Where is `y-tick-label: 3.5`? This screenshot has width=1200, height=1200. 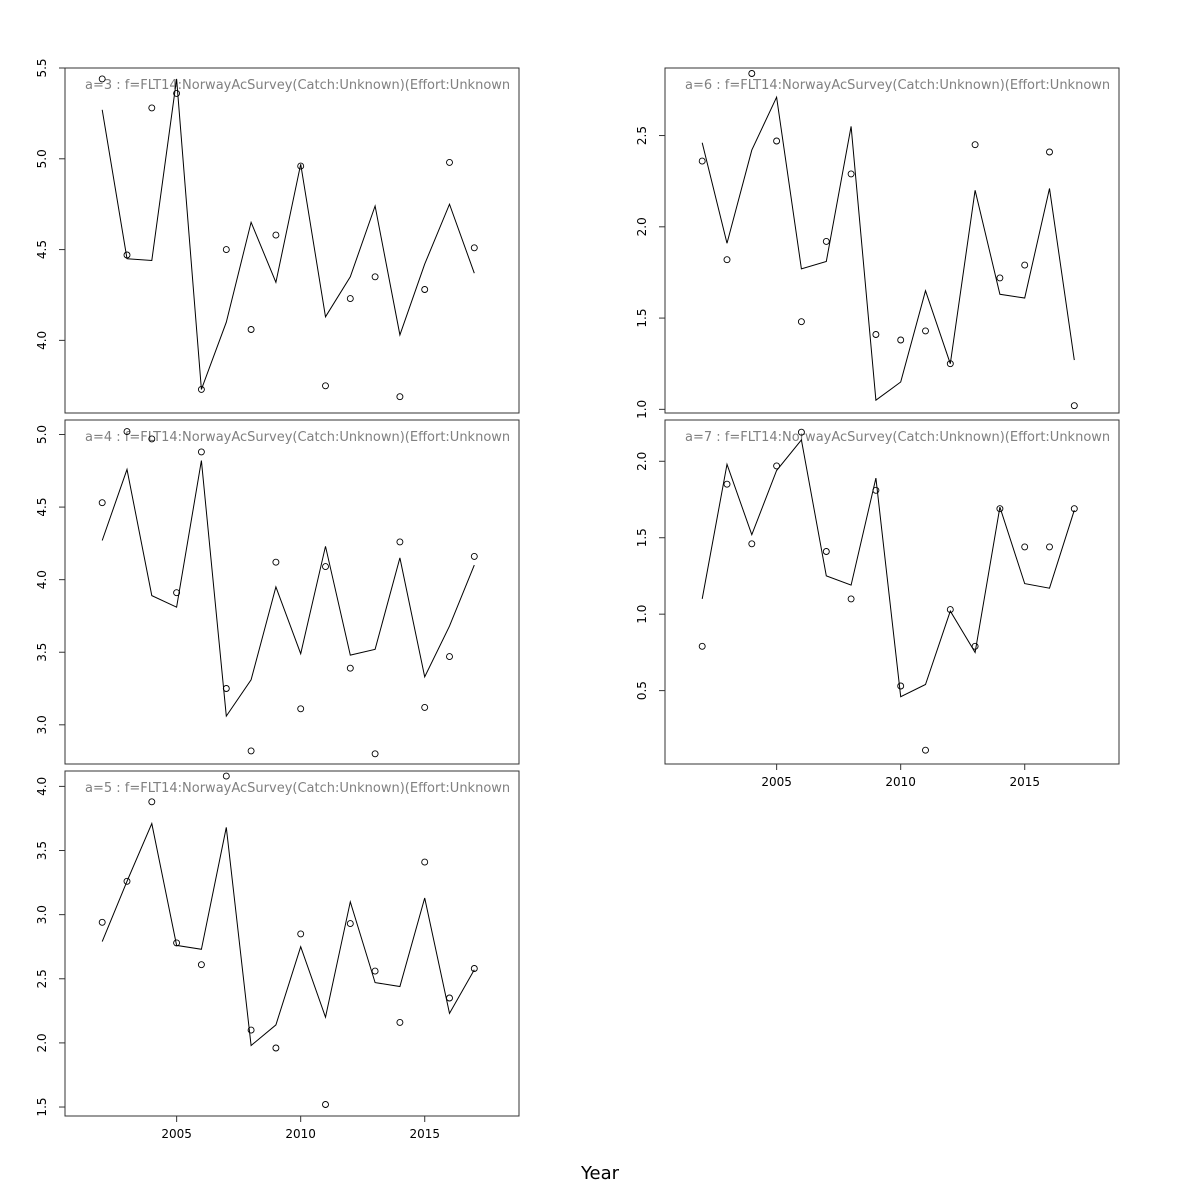
y-tick-label: 3.5 is located at coordinates (42, 652).